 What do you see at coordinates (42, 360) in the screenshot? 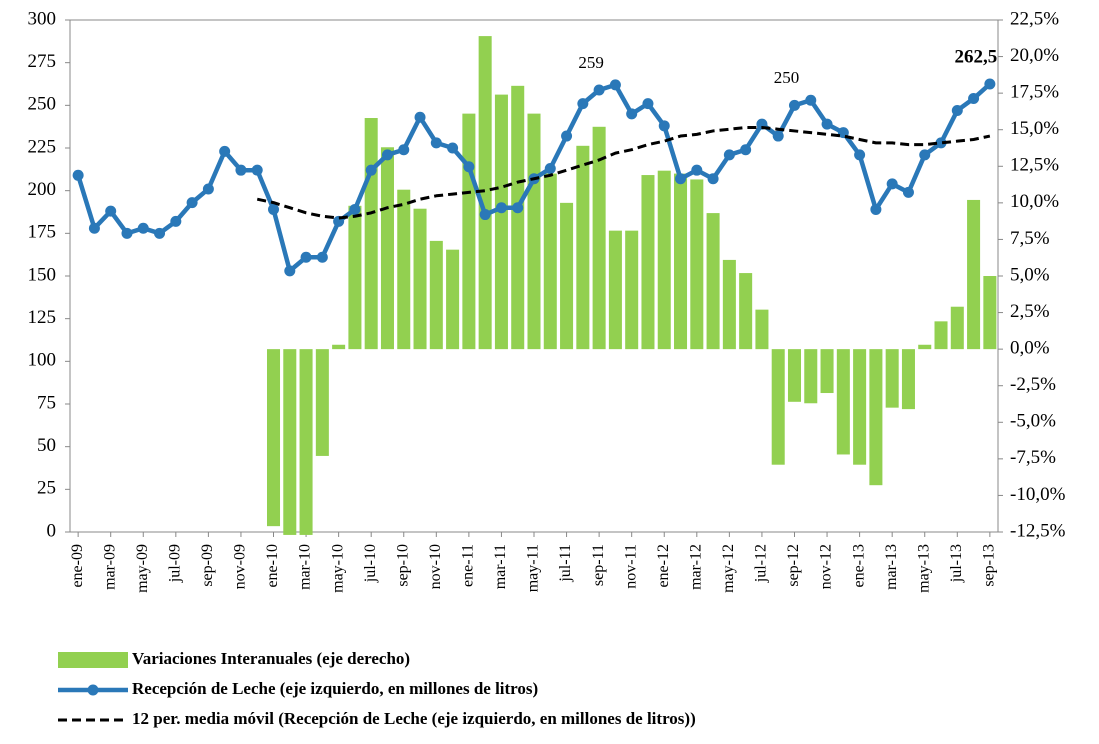
I see `y-tick-label: 100` at bounding box center [42, 360].